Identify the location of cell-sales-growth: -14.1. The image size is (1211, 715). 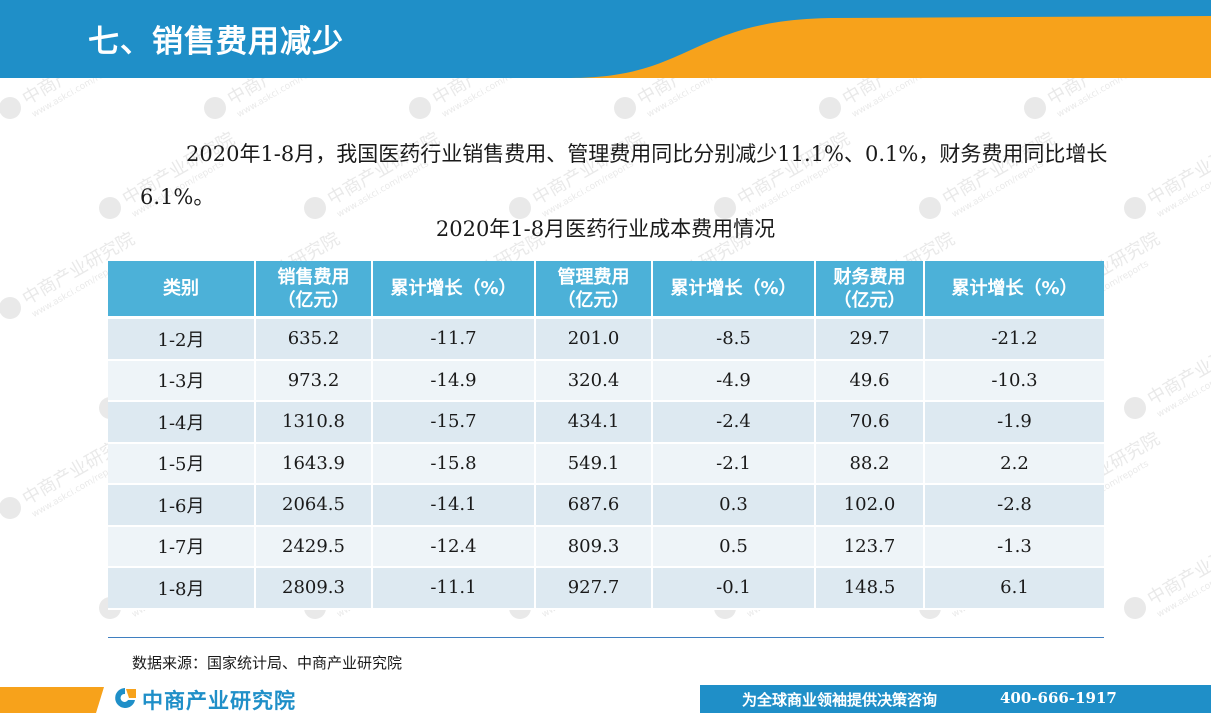
(454, 505).